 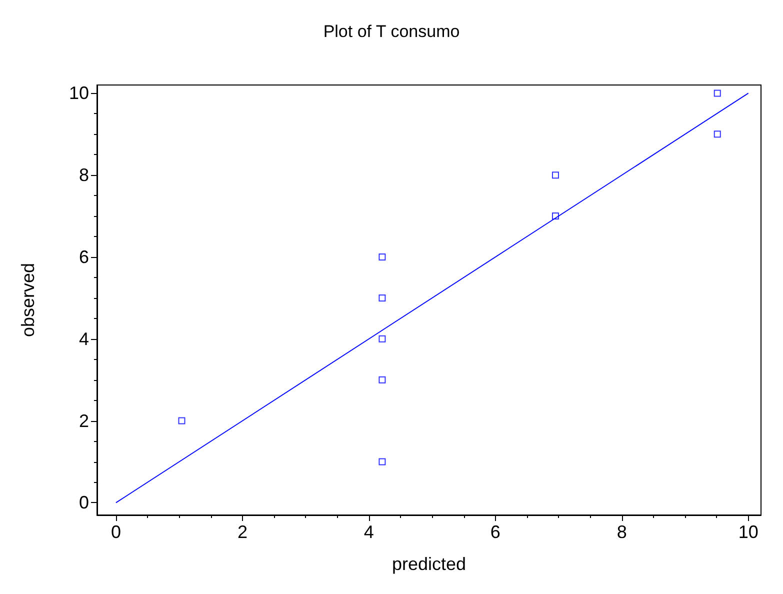 I want to click on y-tick-label: 0, so click(x=83, y=502).